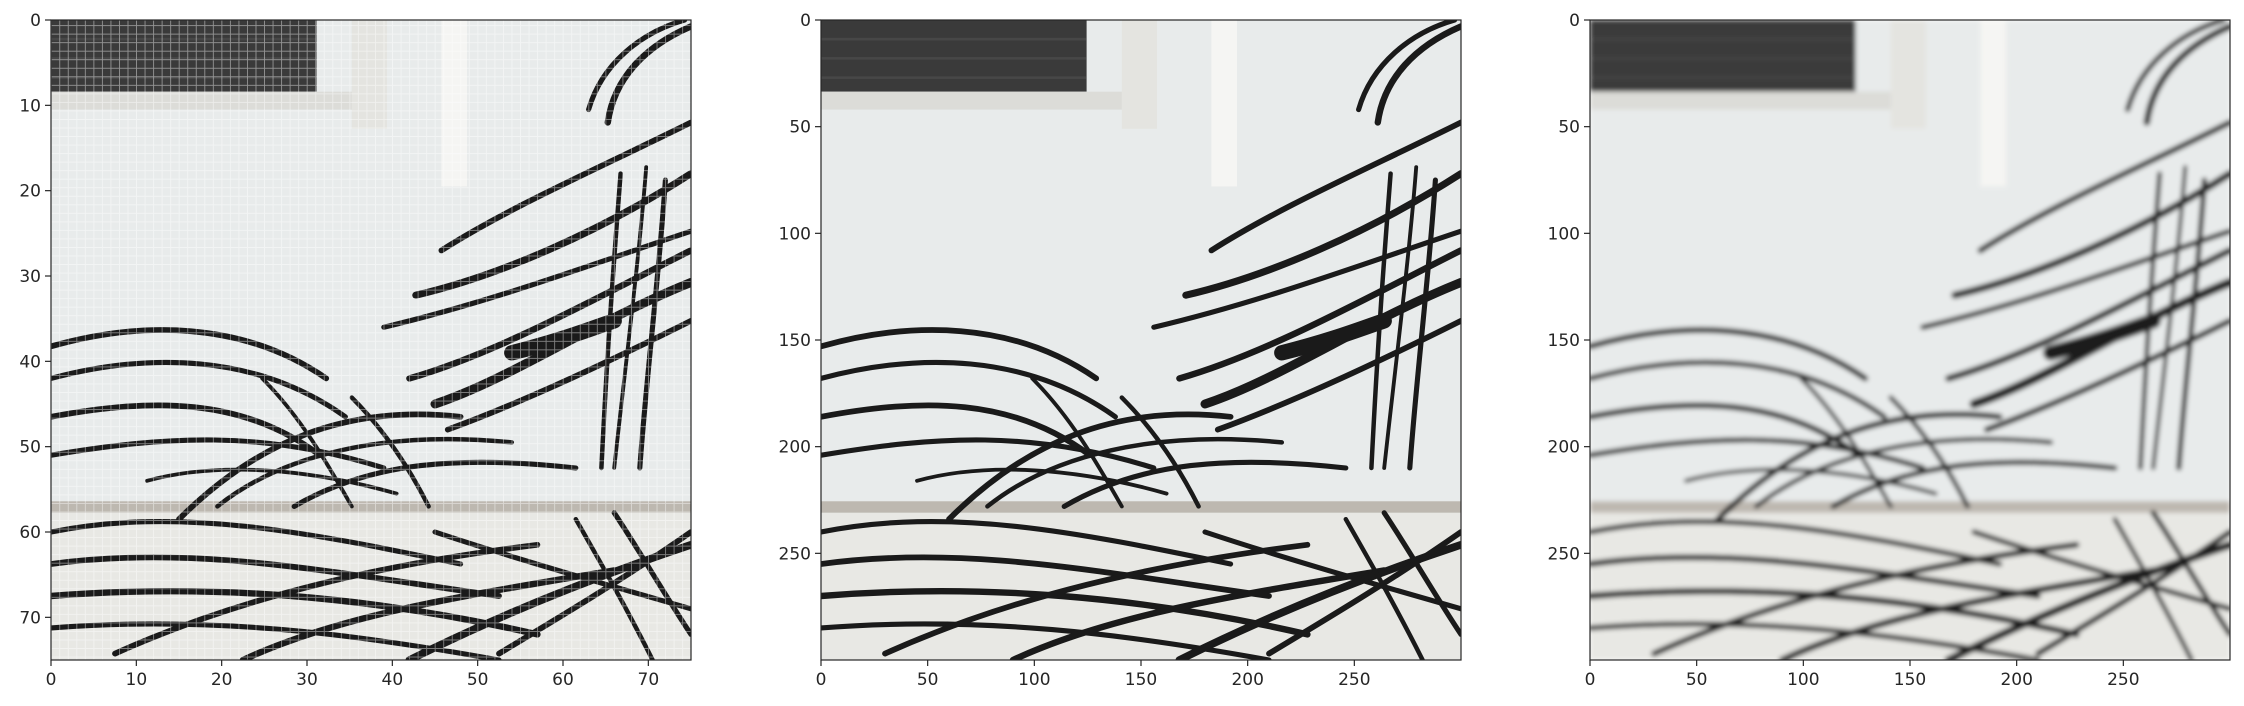 The image size is (2244, 706). What do you see at coordinates (51, 680) in the screenshot?
I see `low-resolution-xtick-label: 0` at bounding box center [51, 680].